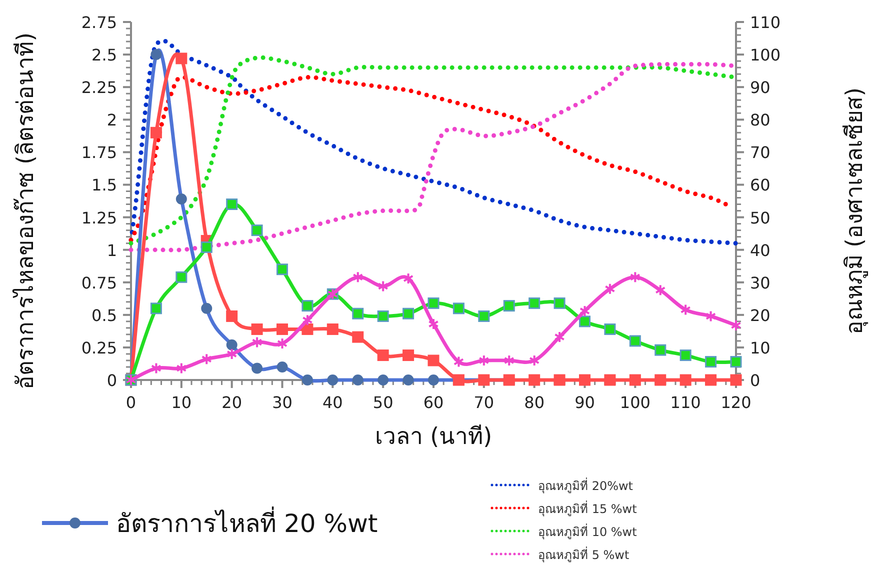 The width and height of the screenshot is (872, 568). I want to click on y2-tick-label: 0, so click(755, 380).